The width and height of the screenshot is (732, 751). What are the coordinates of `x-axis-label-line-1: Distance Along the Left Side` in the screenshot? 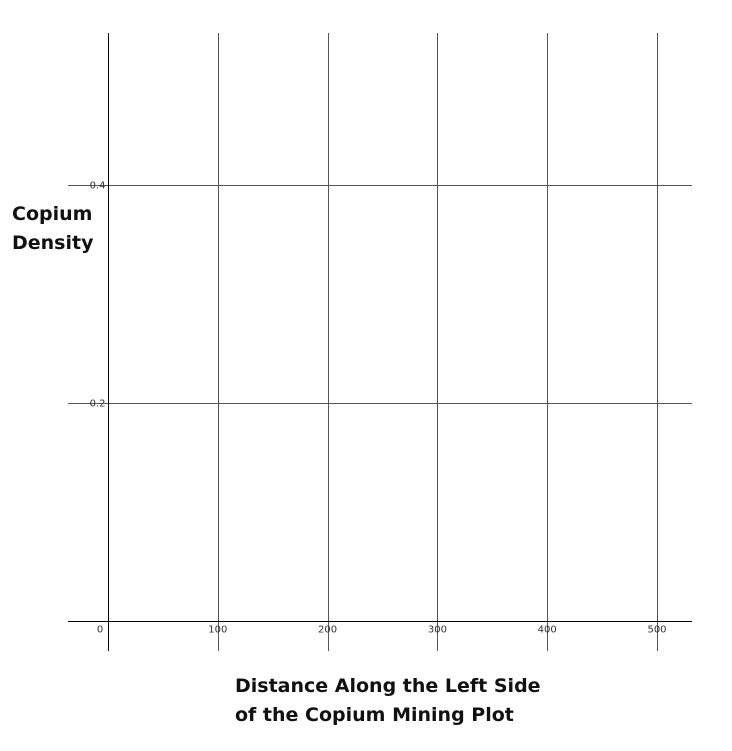 It's located at (388, 686).